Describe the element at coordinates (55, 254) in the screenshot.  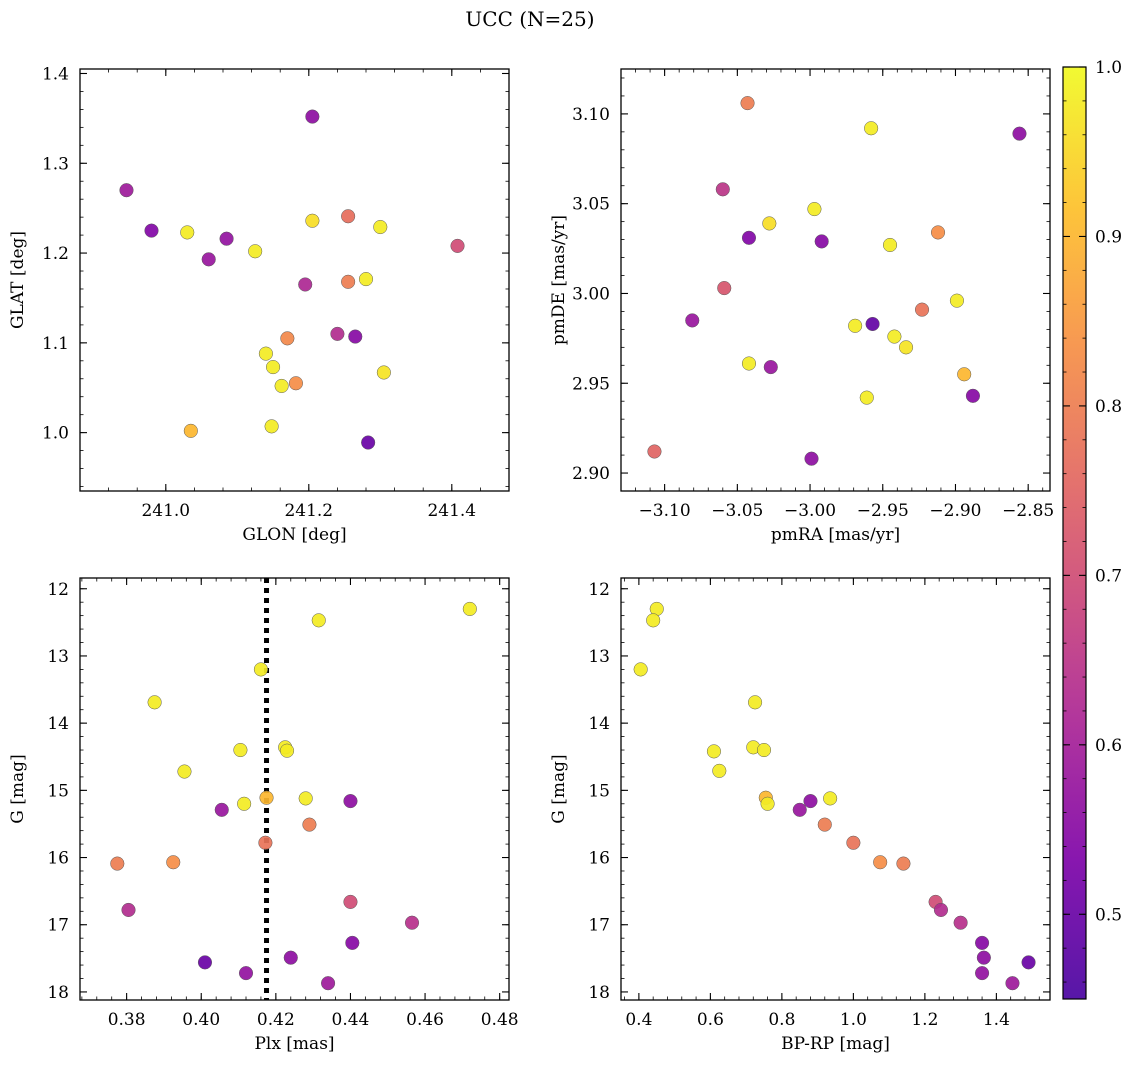
I see `y-tick-label: 1.2` at that location.